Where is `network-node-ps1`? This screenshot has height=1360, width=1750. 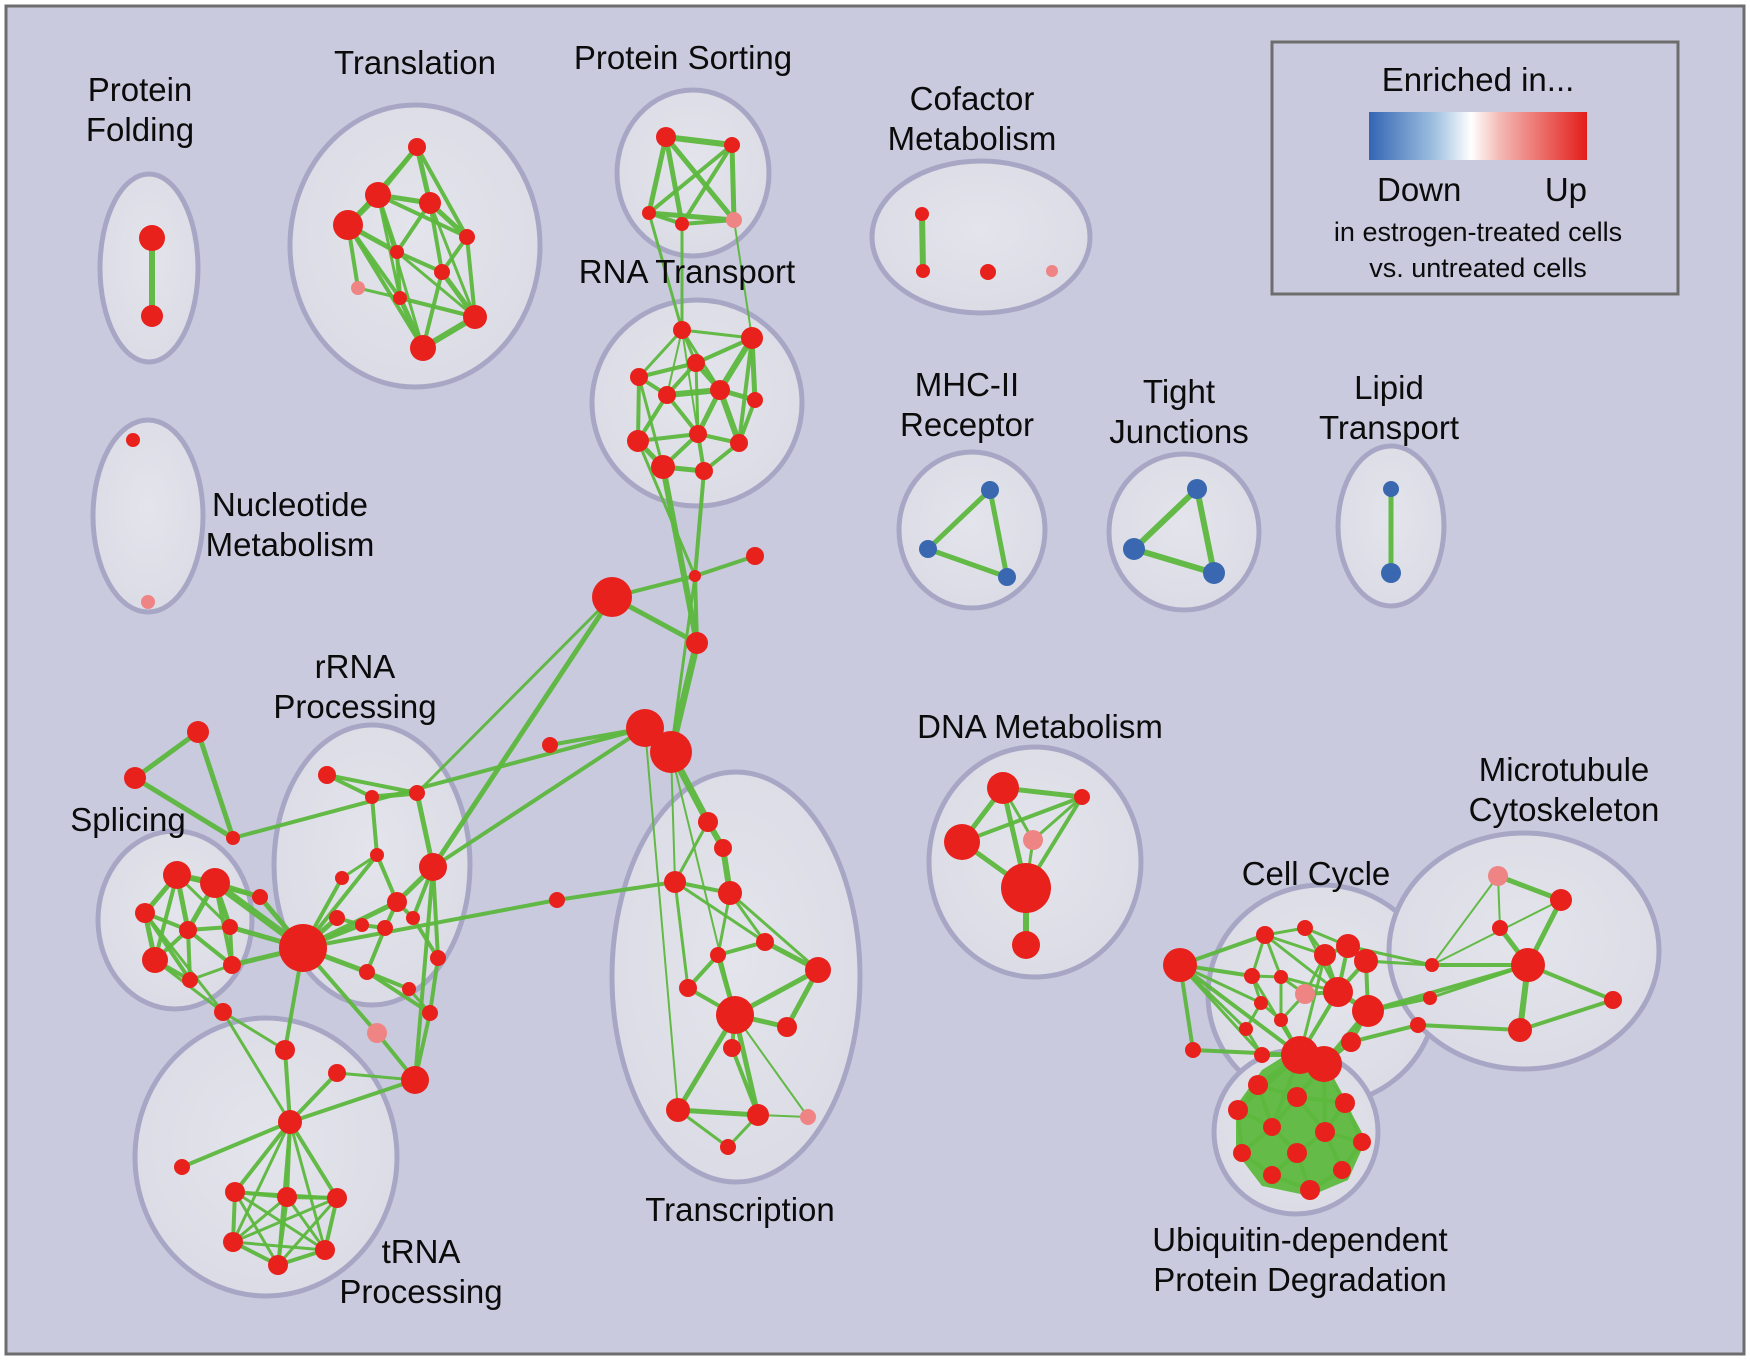 network-node-ps1 is located at coordinates (666, 137).